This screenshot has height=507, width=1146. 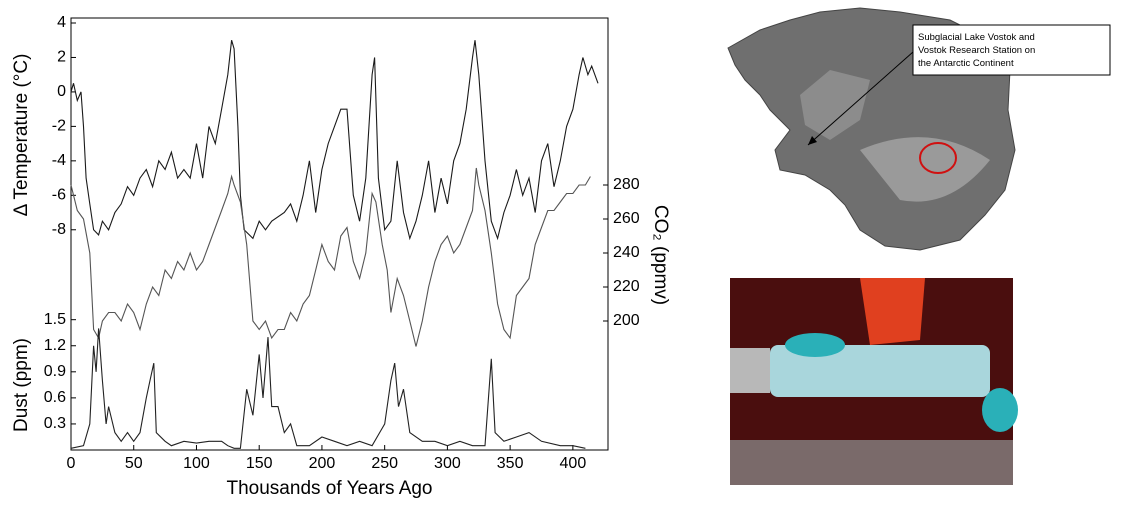 I want to click on x-tick-label: 400, so click(x=573, y=463).